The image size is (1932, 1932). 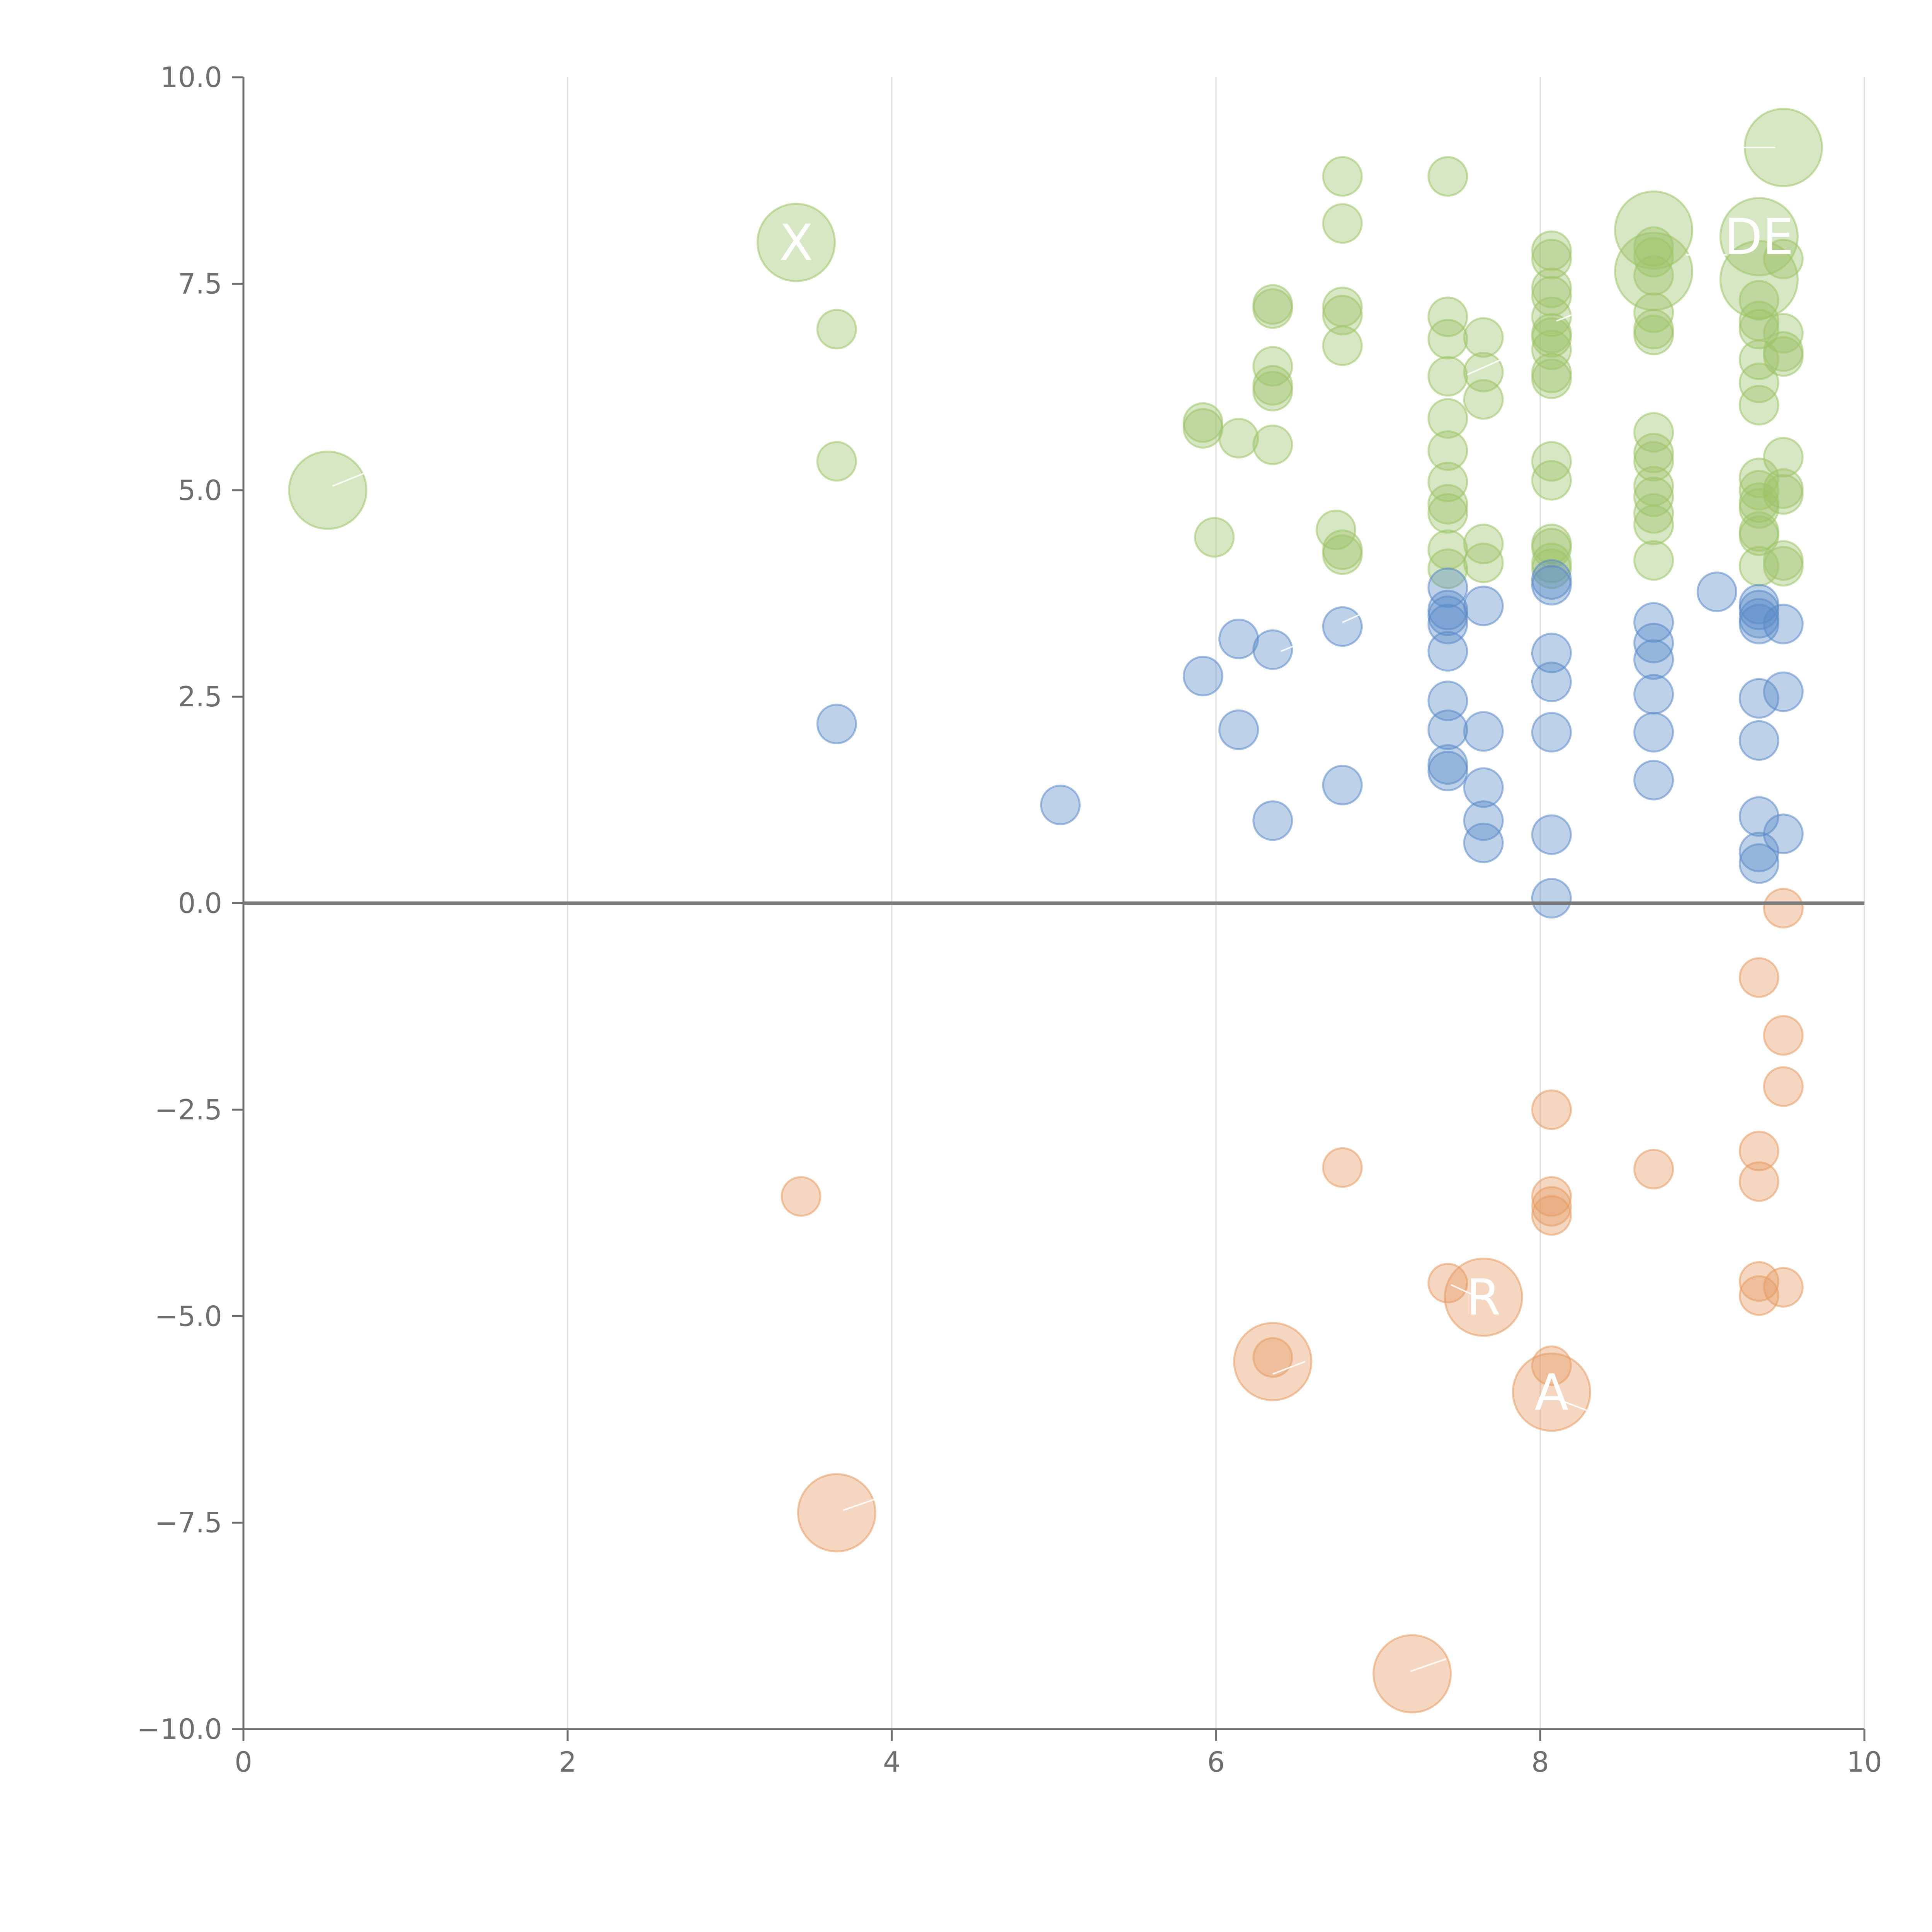 I want to click on x-tick-label: 0, so click(x=244, y=1762).